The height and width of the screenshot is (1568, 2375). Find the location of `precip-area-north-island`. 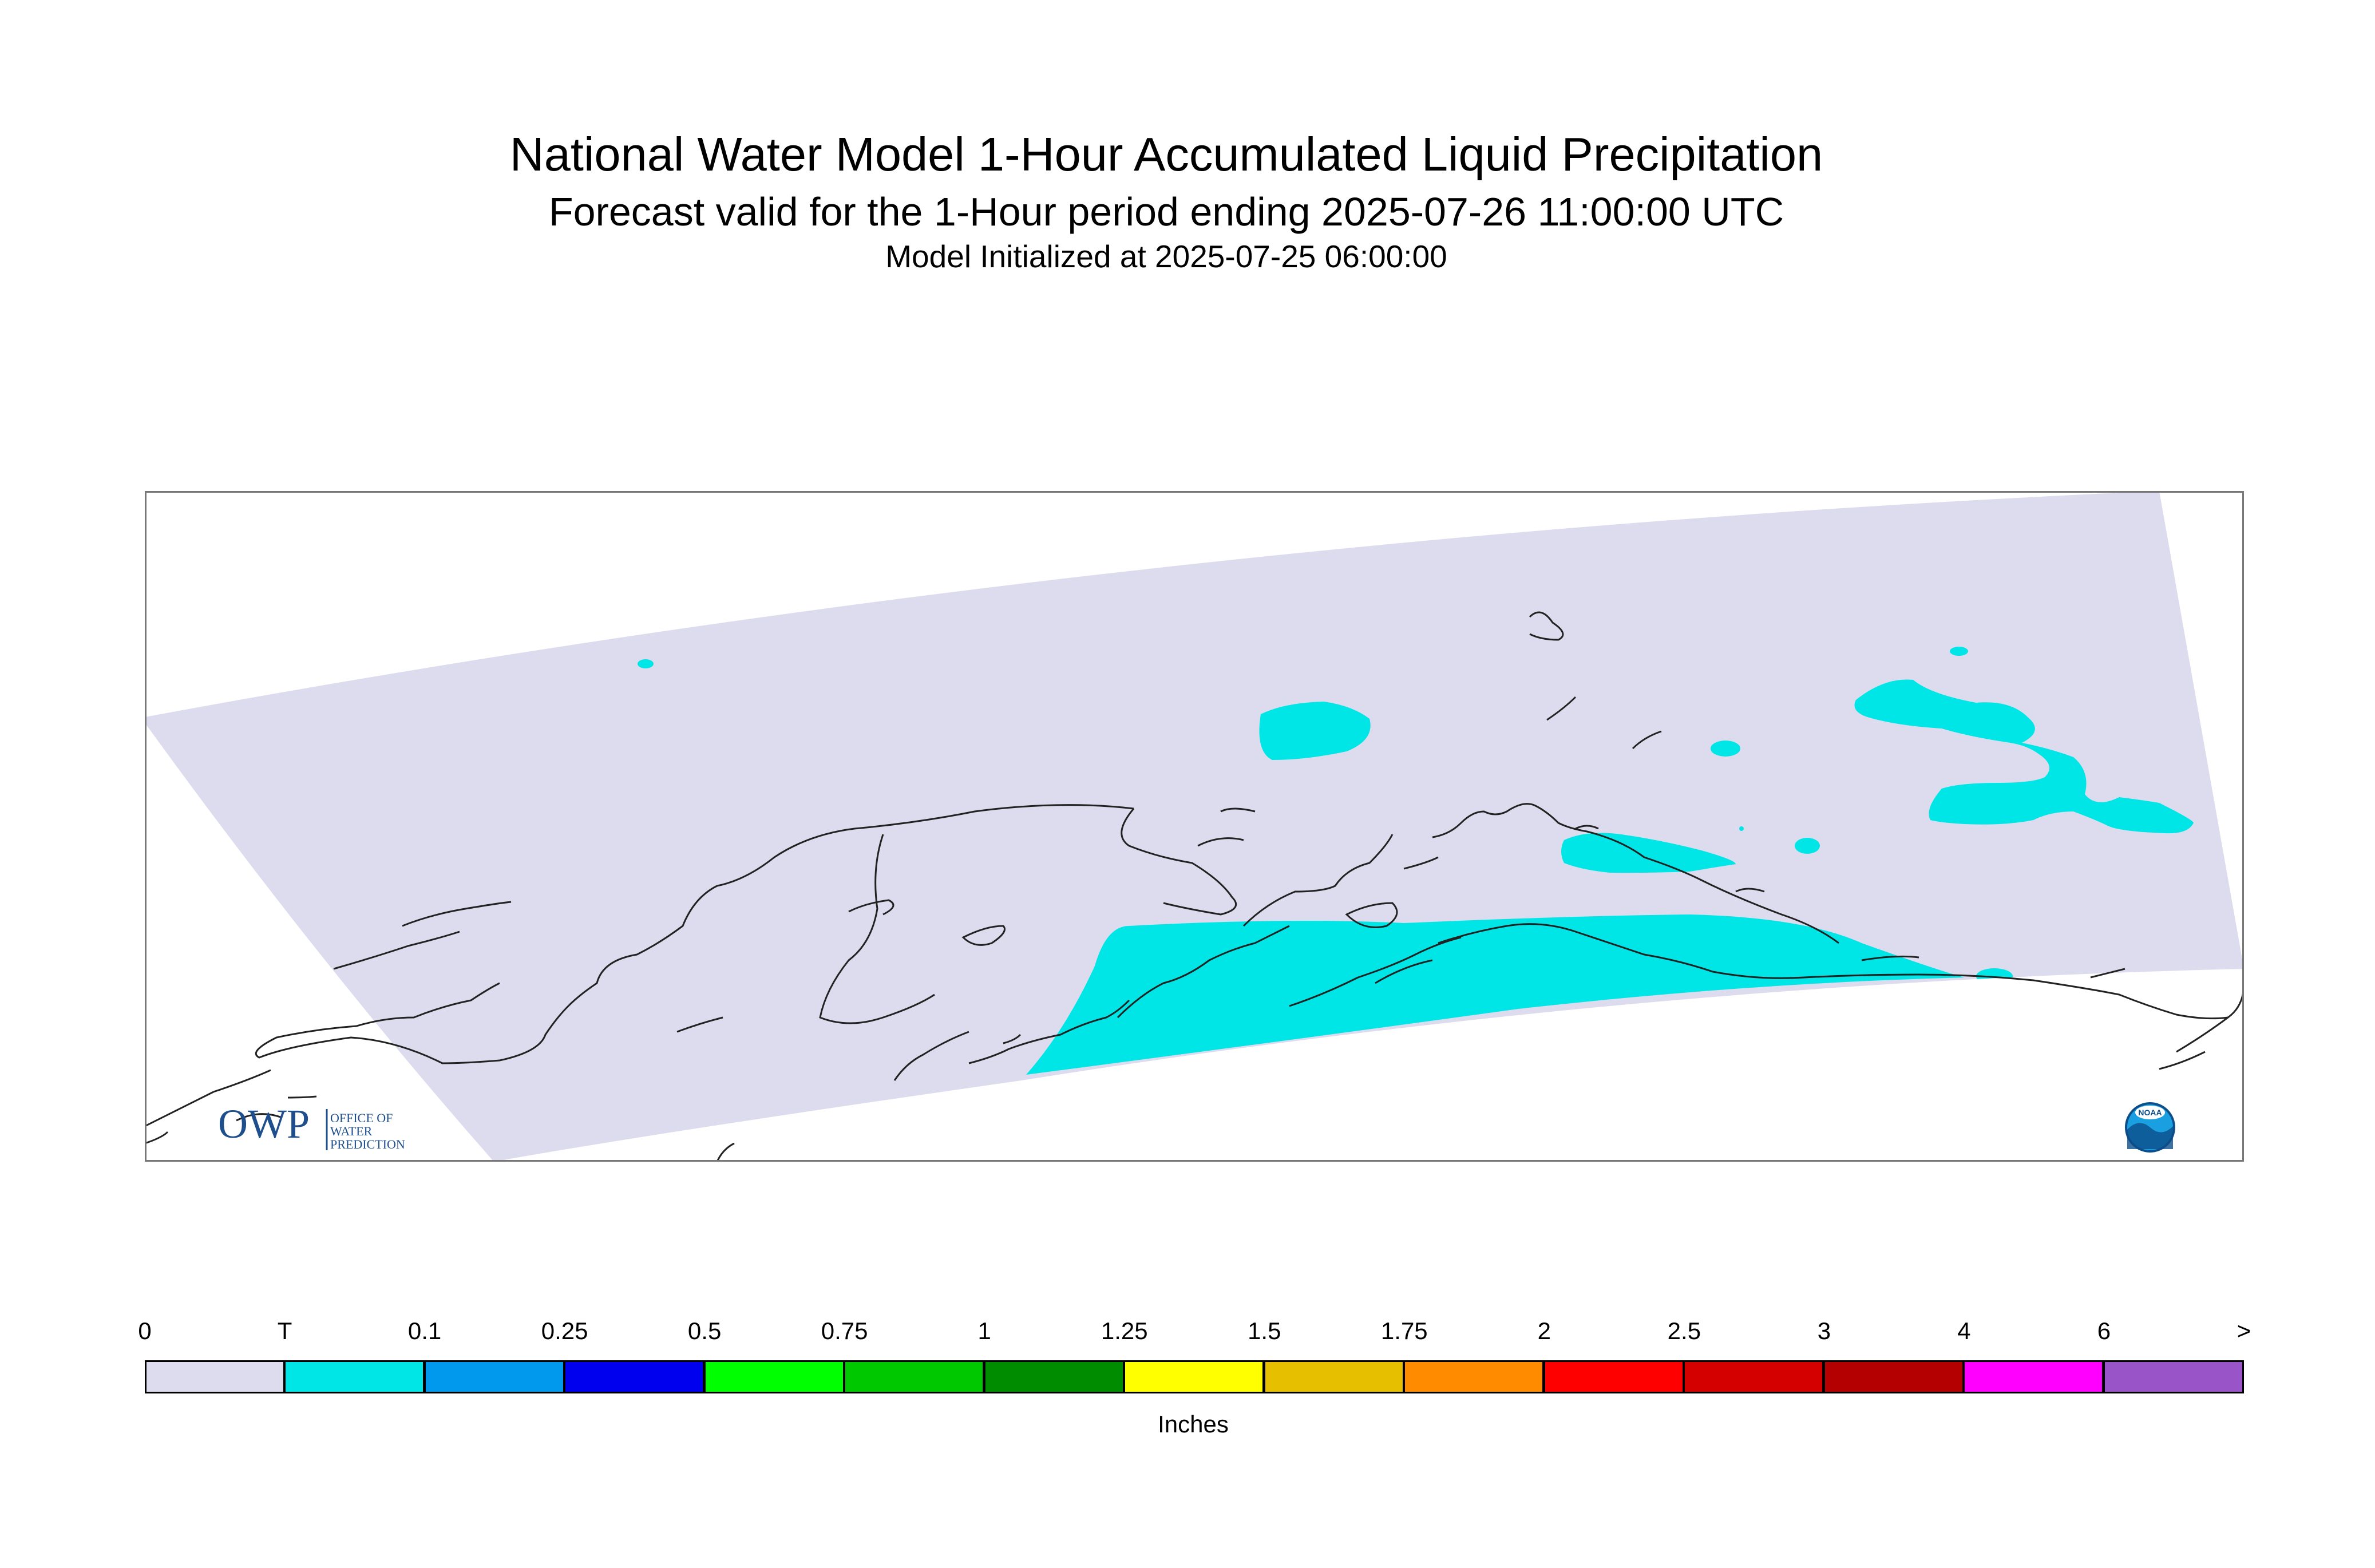

precip-area-north-island is located at coordinates (1315, 731).